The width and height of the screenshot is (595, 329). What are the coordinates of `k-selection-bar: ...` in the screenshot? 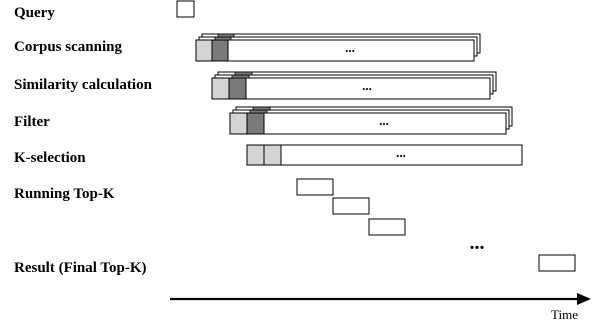 It's located at (384, 155).